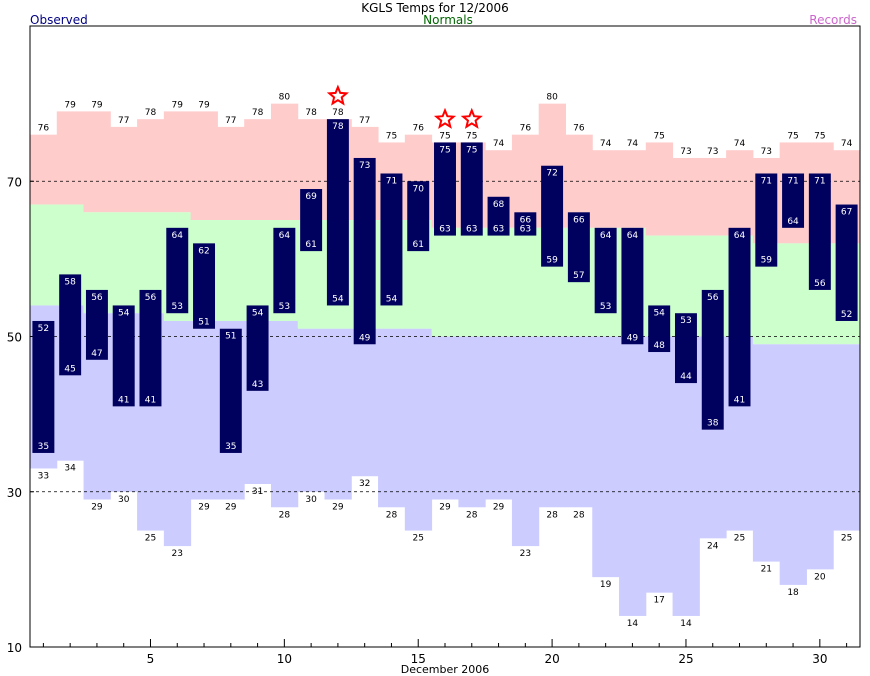  Describe the element at coordinates (448, 20) in the screenshot. I see `legend-normals: Normals` at that location.